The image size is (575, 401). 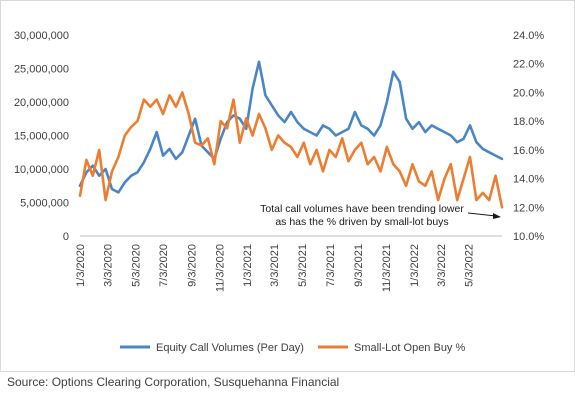 I want to click on right-tick-label: 16.0%, so click(x=528, y=151).